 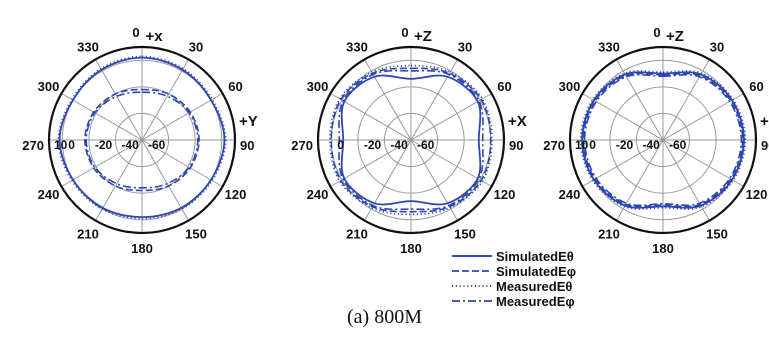 I want to click on top-axis-label: +x, so click(x=154, y=36).